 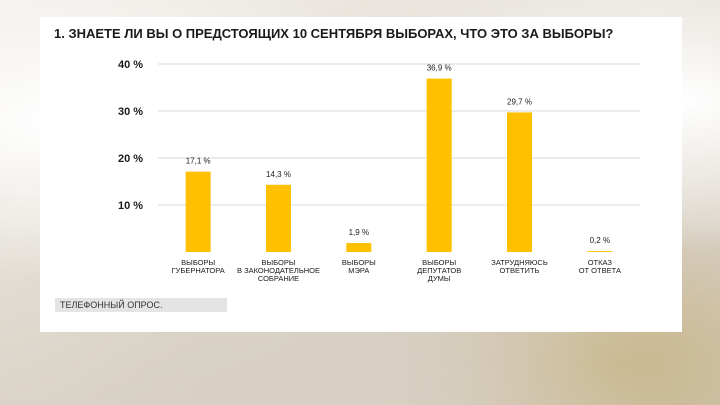 I want to click on footnote: ТЕЛЕФОННЫЙ ОПРОС., so click(x=141, y=305).